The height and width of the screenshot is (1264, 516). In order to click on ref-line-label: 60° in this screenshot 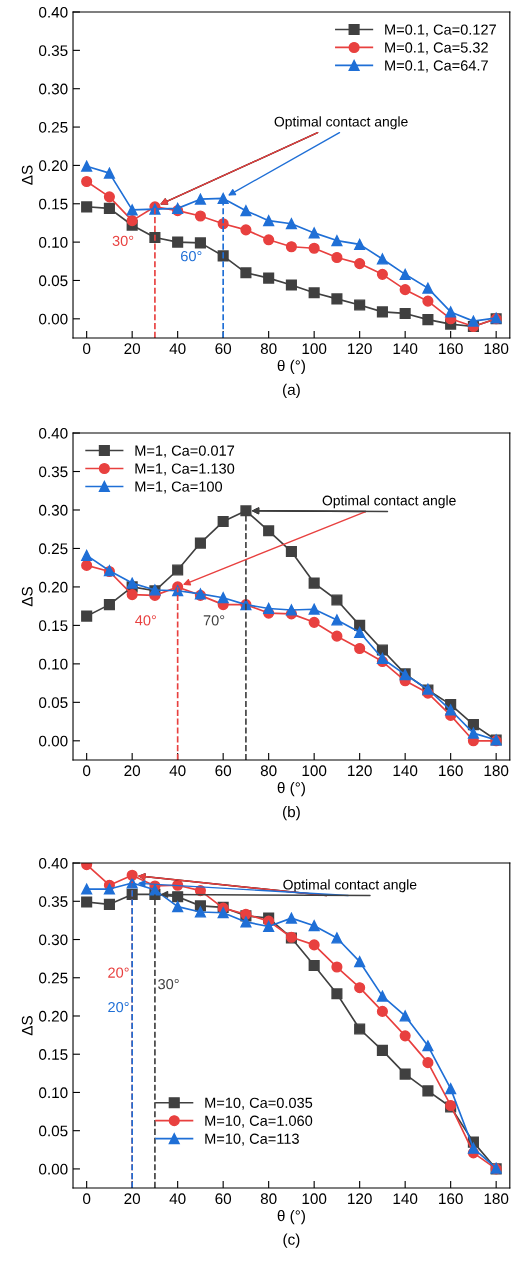, I will do `click(191, 256)`.